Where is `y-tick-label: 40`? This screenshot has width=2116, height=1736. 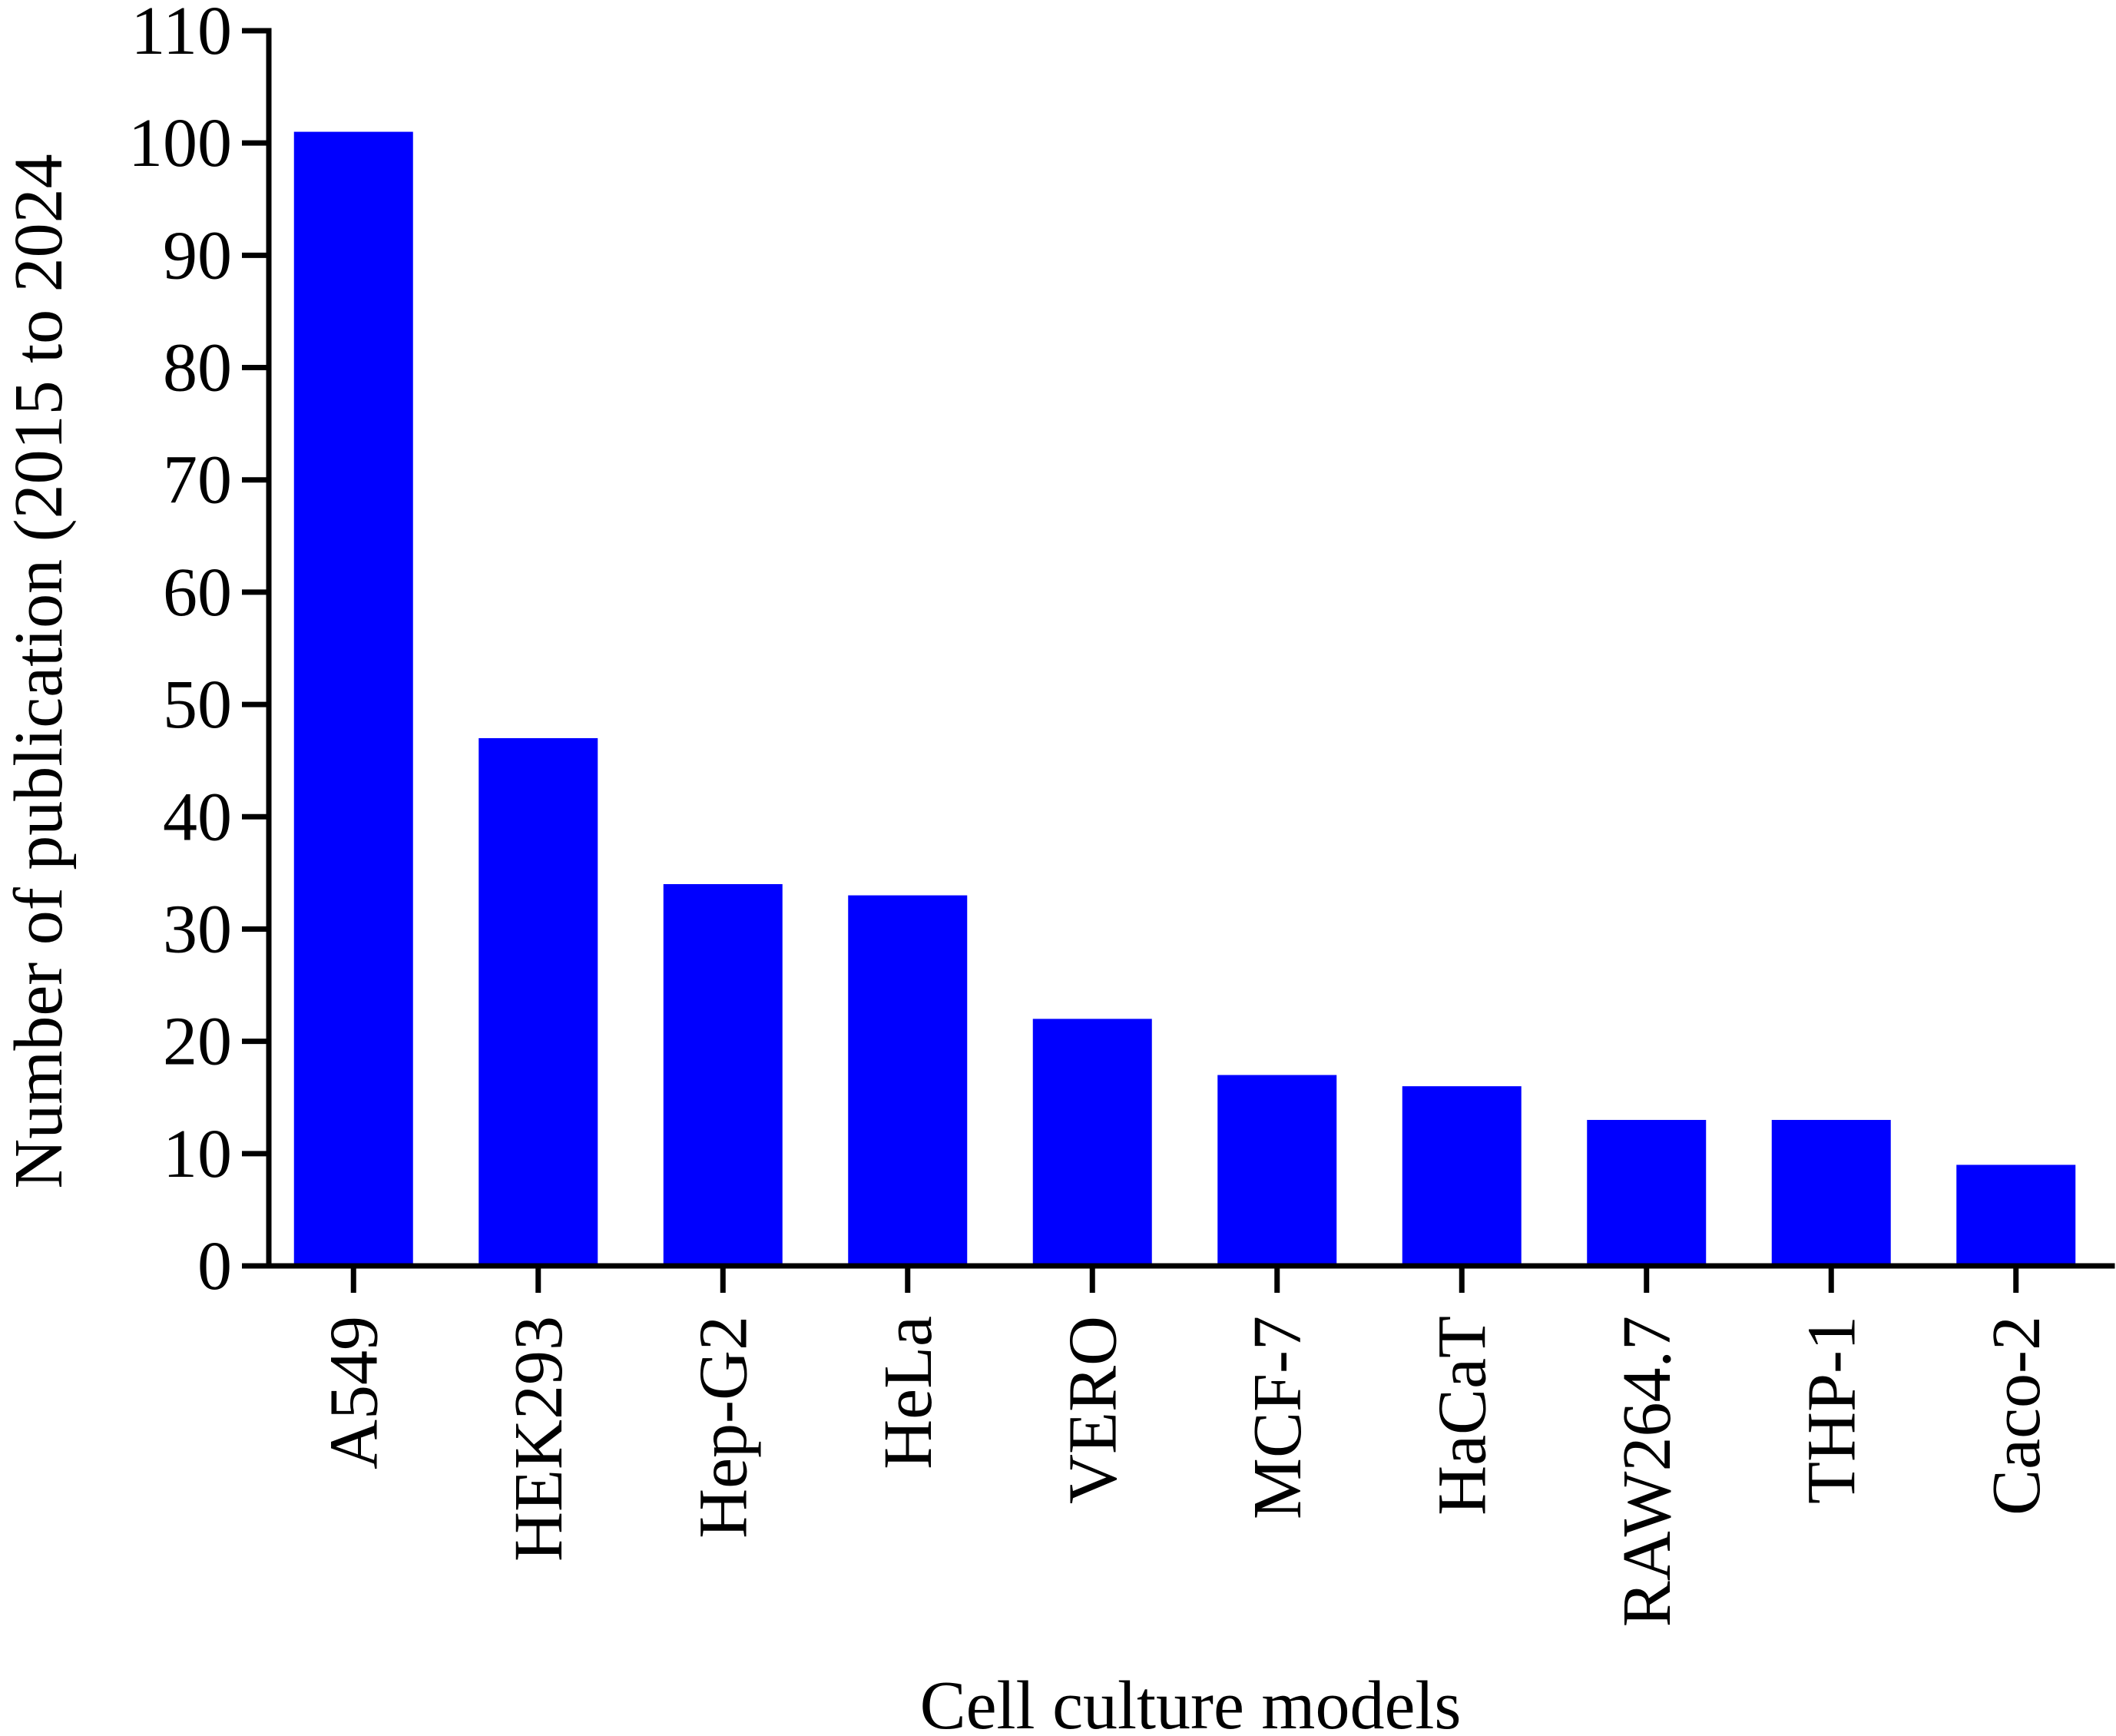 y-tick-label: 40 is located at coordinates (197, 817).